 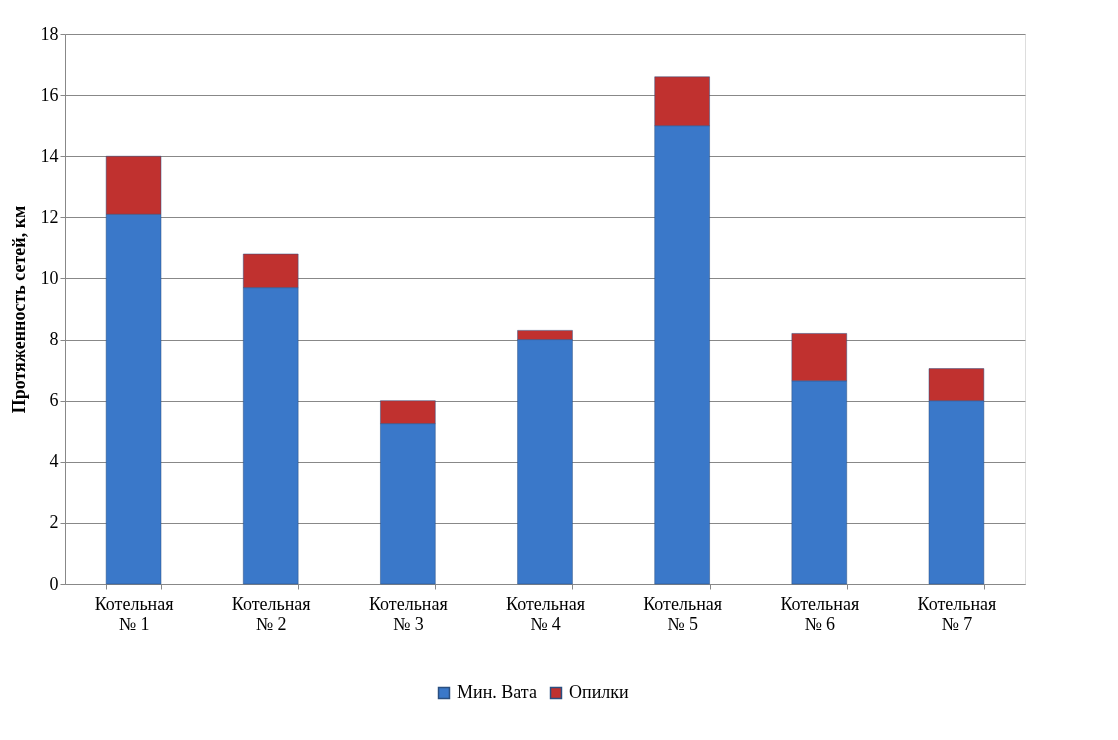 I want to click on y-tick-label: 18, so click(x=49, y=33).